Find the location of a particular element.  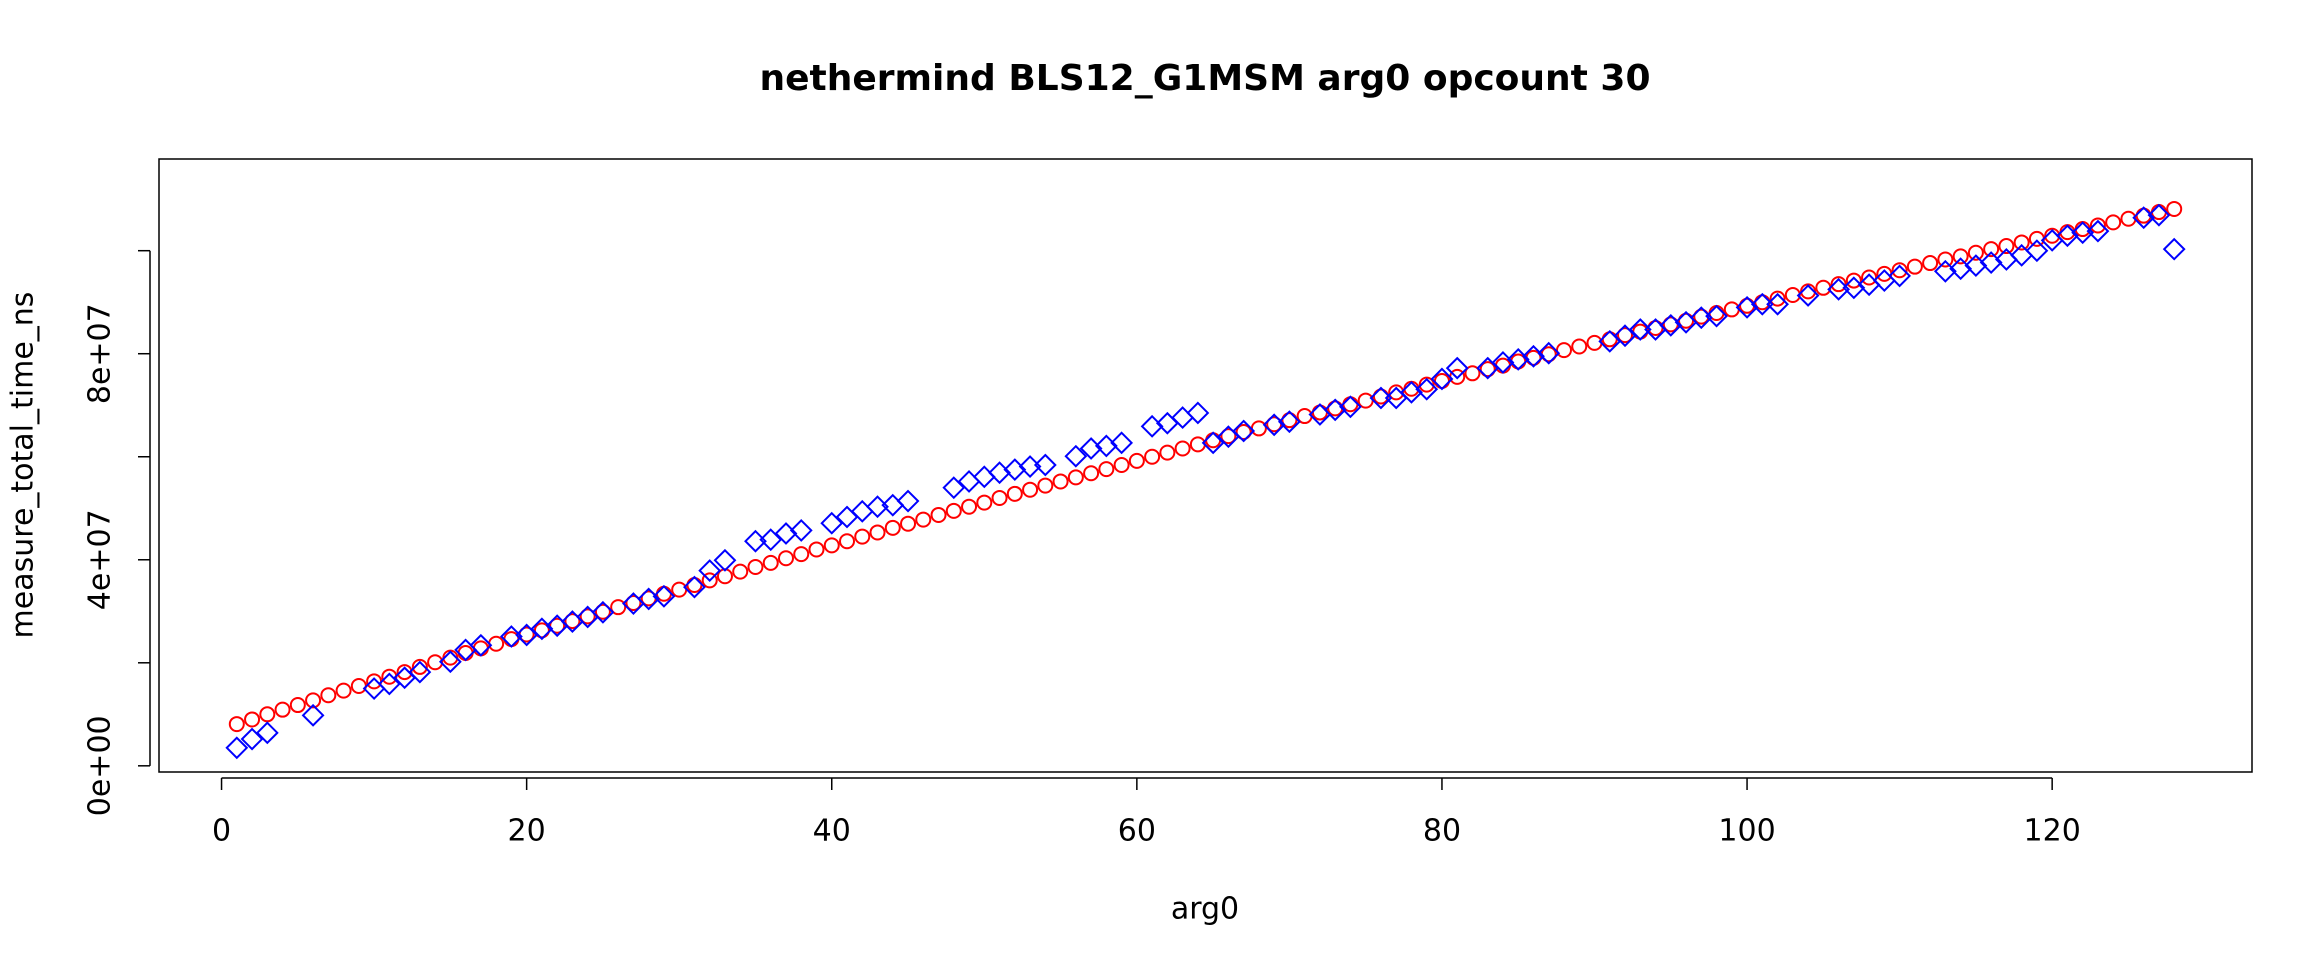

y-axis-label: measure_total_time_ns is located at coordinates (23, 465).